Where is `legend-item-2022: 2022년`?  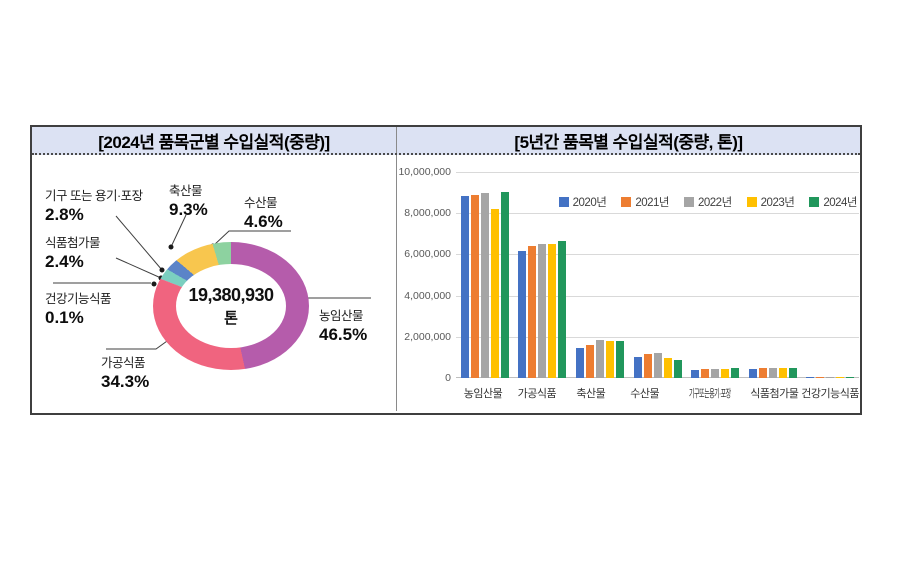 legend-item-2022: 2022년 is located at coordinates (707, 202).